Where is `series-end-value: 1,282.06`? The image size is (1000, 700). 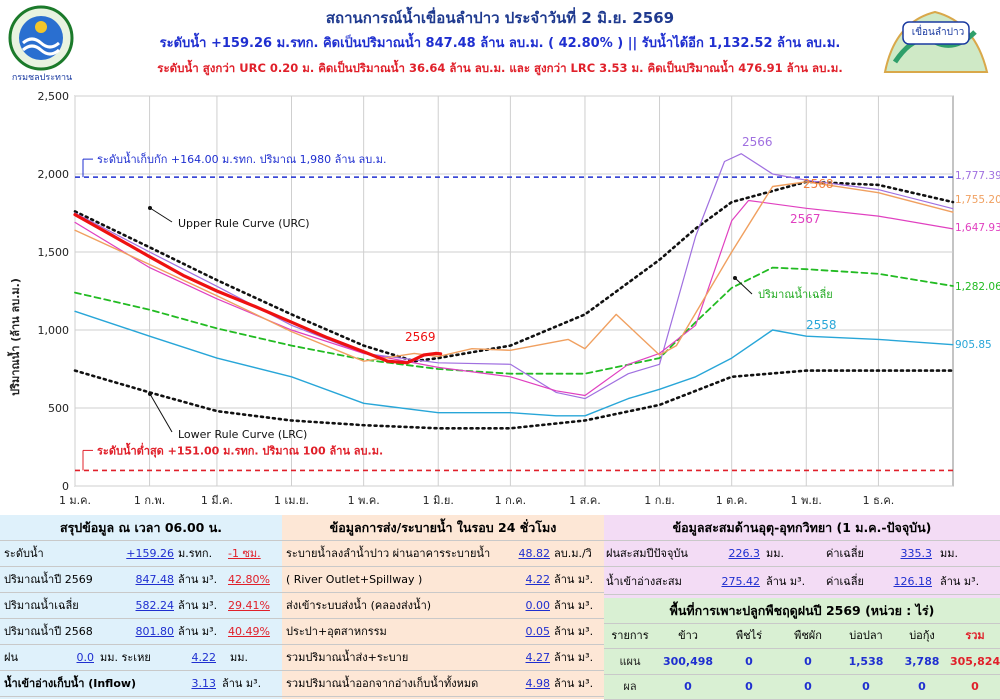 series-end-value: 1,282.06 is located at coordinates (977, 287).